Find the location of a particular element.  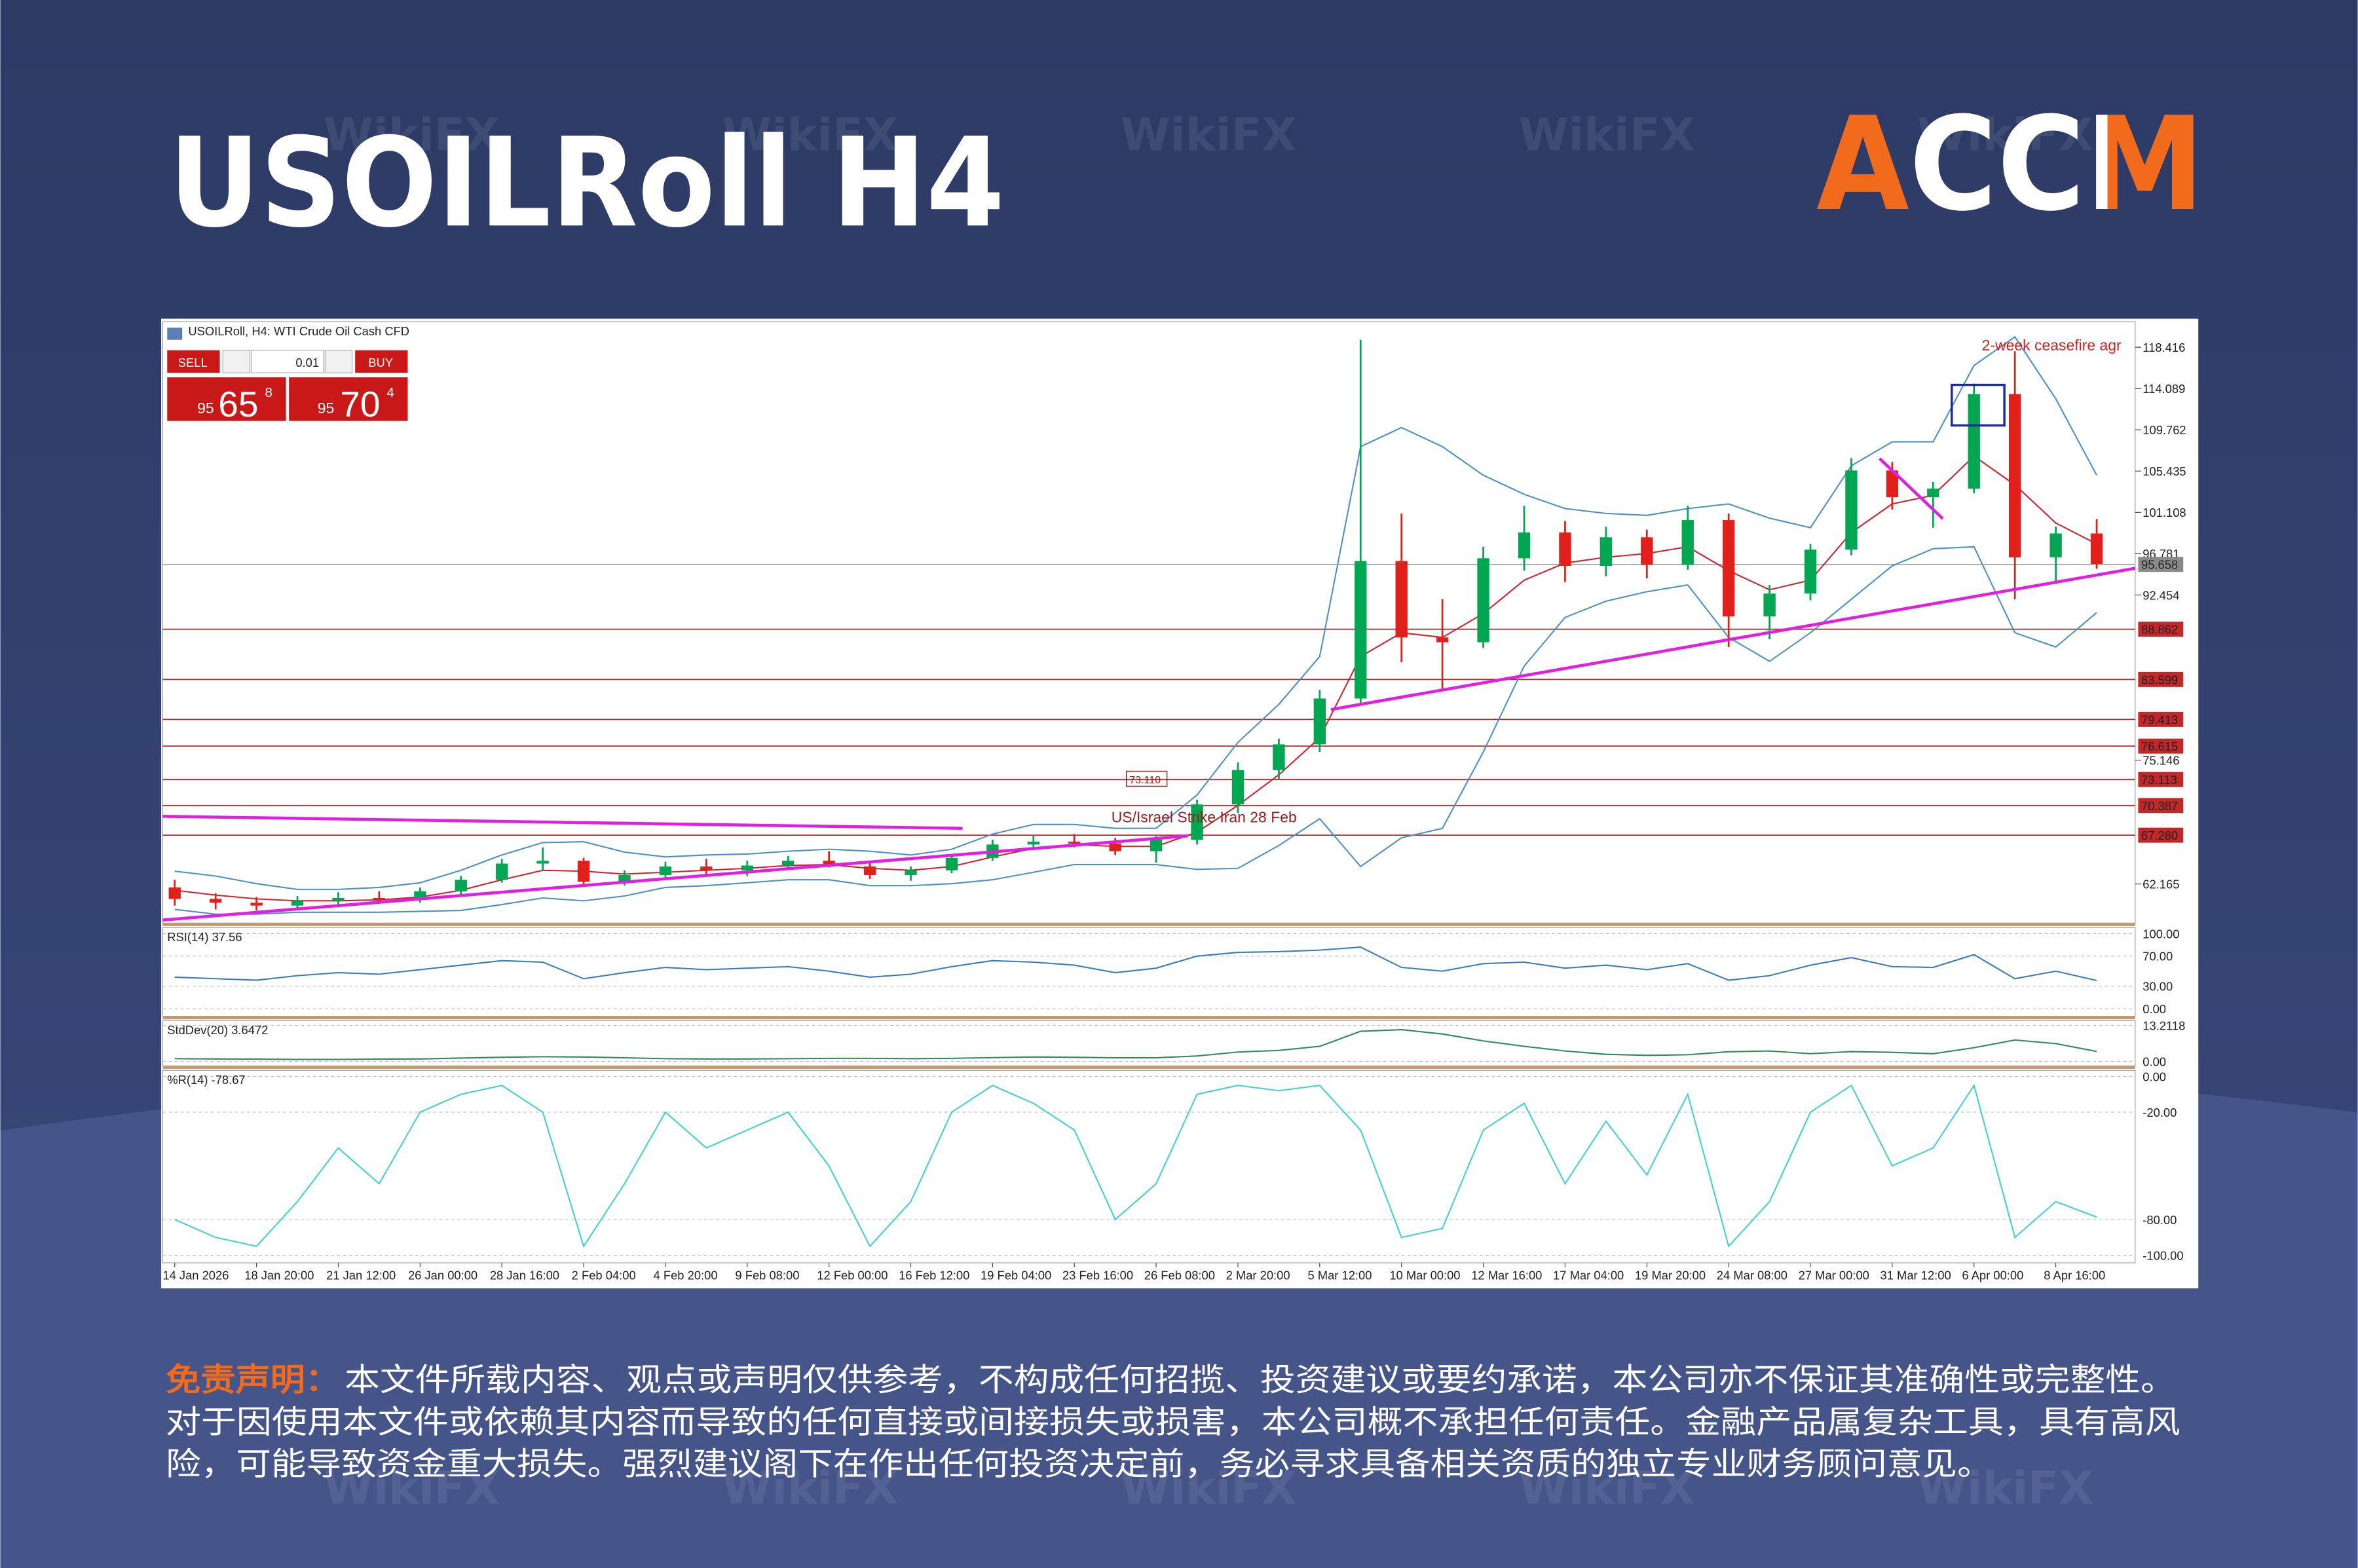

annotation: 73.110 is located at coordinates (1145, 780).